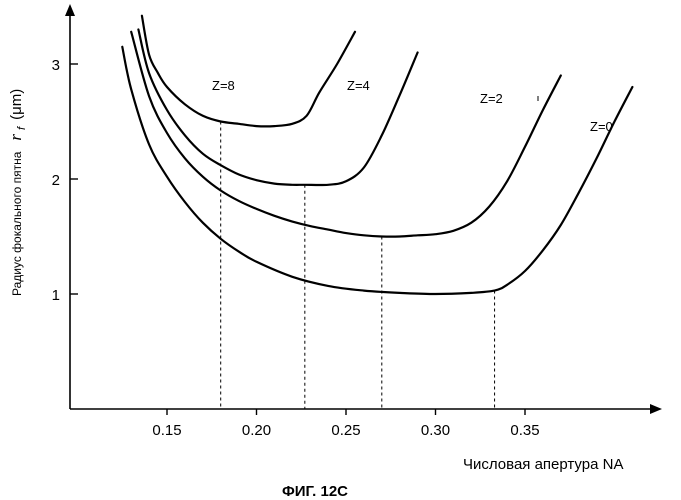 The width and height of the screenshot is (681, 500). What do you see at coordinates (166, 430) in the screenshot?
I see `x-tick-label: 0.15` at bounding box center [166, 430].